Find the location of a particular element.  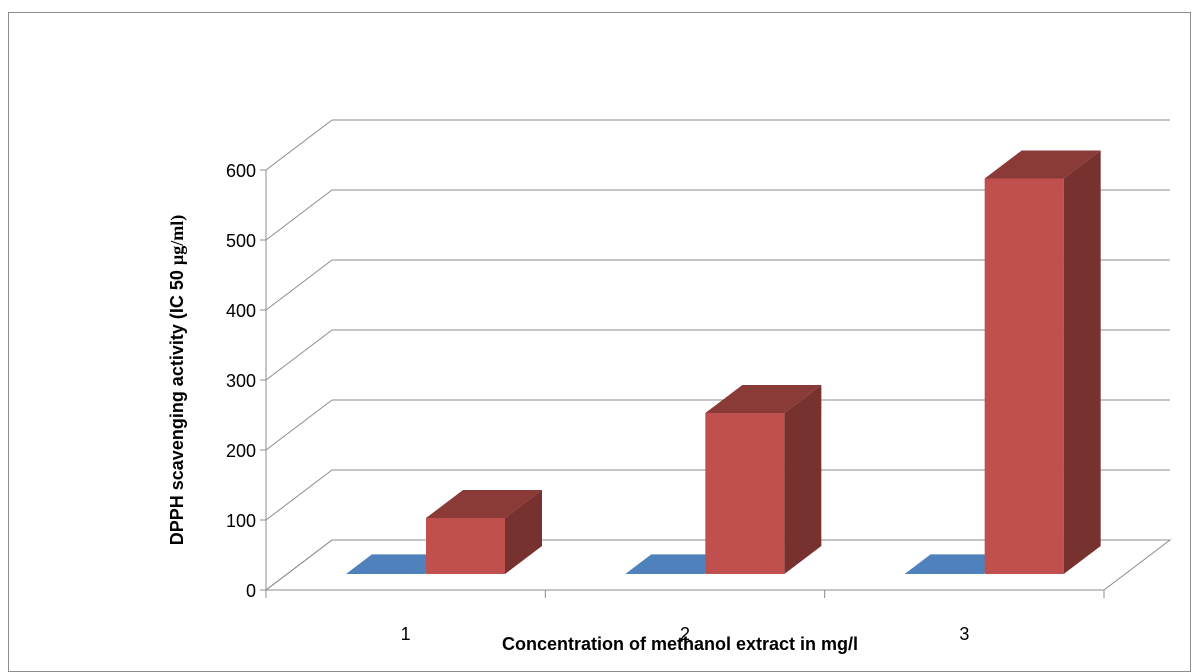

y-tick-label: 600 is located at coordinates (241, 171).